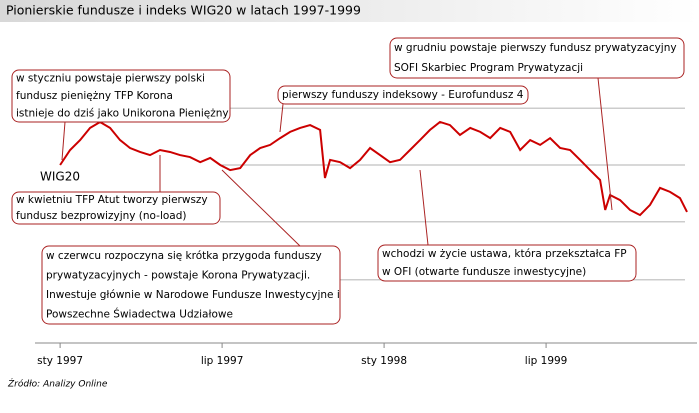 This screenshot has height=413, width=699. What do you see at coordinates (110, 79) in the screenshot?
I see `annotation-text: w styczniu powstaje pierwszy polski` at bounding box center [110, 79].